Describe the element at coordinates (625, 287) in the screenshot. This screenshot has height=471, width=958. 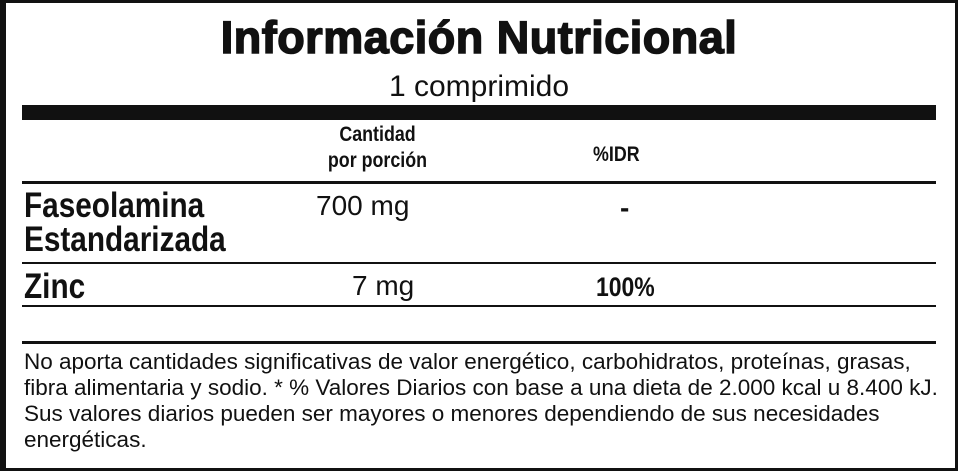
I see `nutrient-idr: 100%` at that location.